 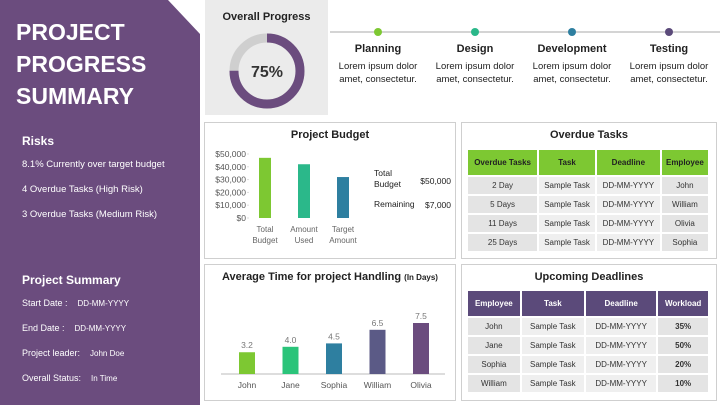 I want to click on table-cell: Olivia, so click(x=685, y=223).